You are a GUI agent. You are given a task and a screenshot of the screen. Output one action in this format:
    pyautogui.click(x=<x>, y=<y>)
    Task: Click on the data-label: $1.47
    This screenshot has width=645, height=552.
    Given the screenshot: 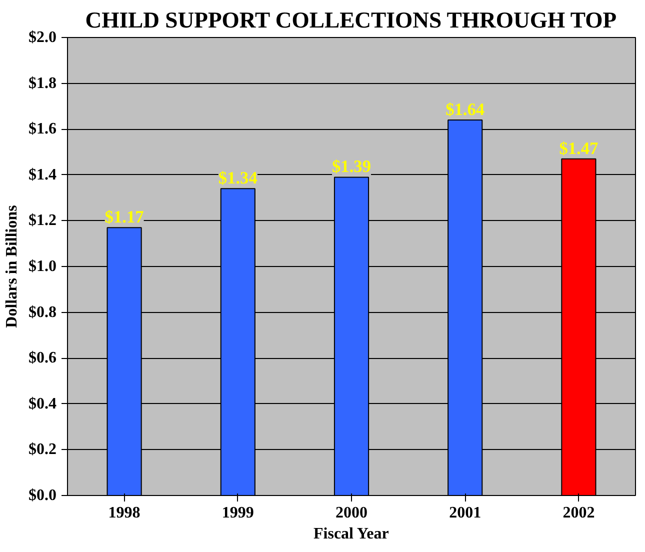 What is the action you would take?
    pyautogui.click(x=579, y=148)
    